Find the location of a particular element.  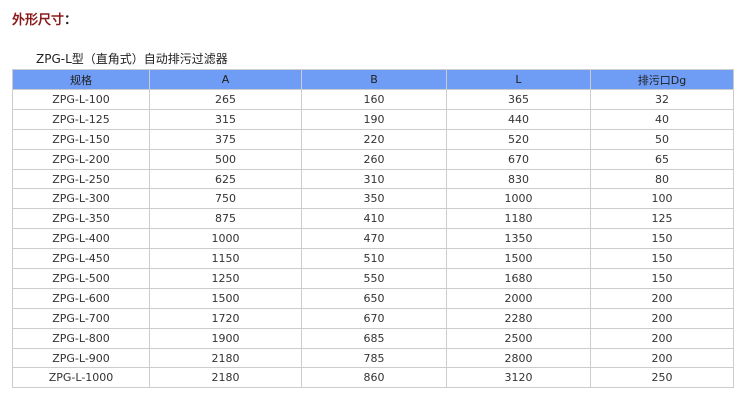

cell-l: 2500 is located at coordinates (518, 338).